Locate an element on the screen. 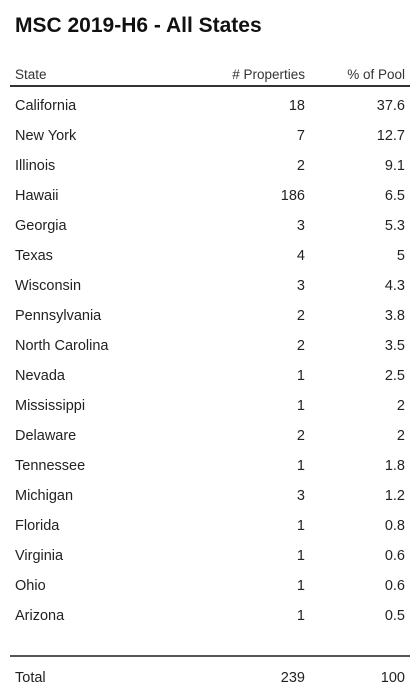  cell-pool: 0.5 is located at coordinates (394, 616).